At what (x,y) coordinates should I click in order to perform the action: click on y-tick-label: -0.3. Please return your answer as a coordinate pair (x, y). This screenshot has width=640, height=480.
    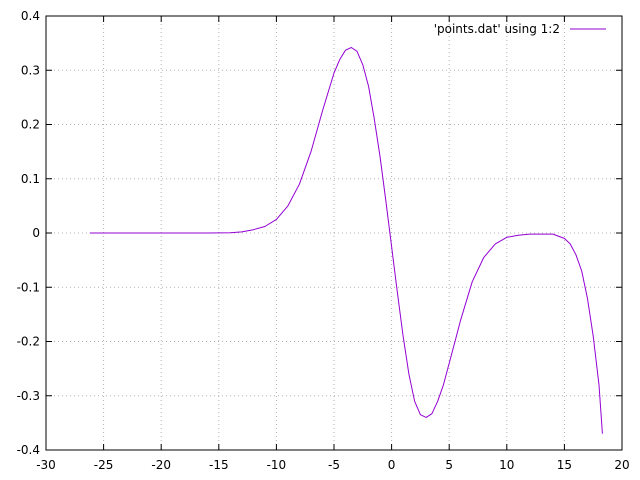
    Looking at the image, I should click on (28, 396).